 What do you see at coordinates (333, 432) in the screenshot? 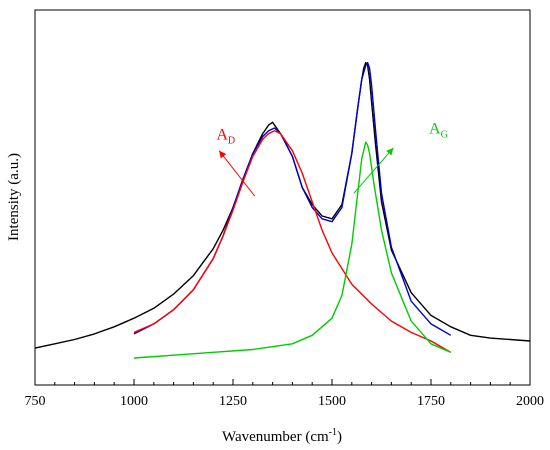
I see `x-axis-title-superscript: -1` at bounding box center [333, 432].